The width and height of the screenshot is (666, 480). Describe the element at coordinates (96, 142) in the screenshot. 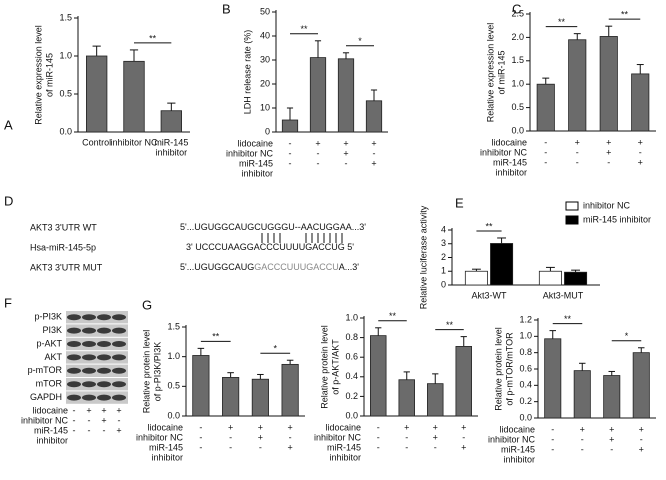

I see `x-tick-label: Control` at that location.